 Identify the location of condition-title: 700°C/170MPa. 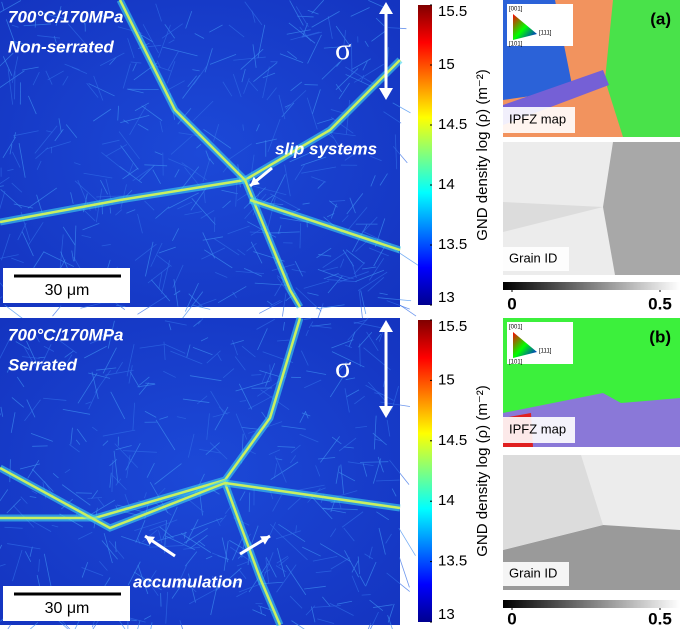
(65, 334).